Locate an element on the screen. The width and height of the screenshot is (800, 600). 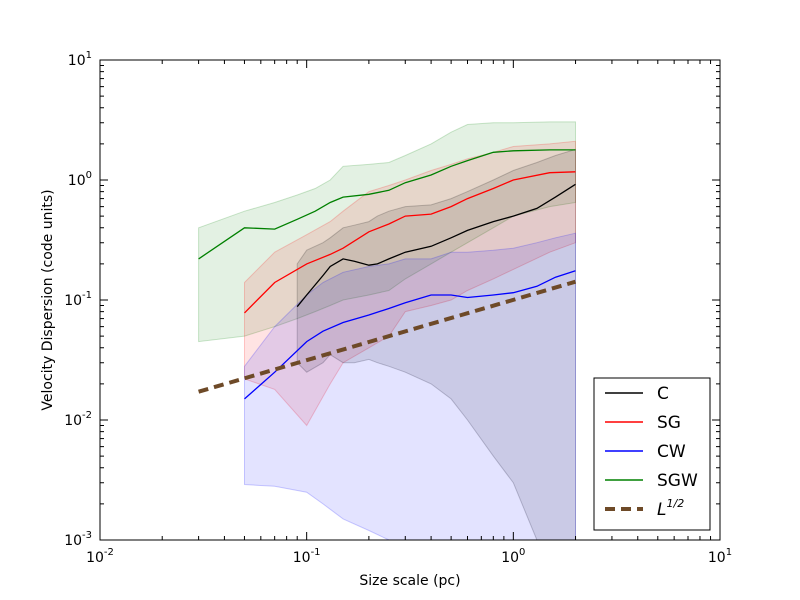
line-c is located at coordinates (436, 245).